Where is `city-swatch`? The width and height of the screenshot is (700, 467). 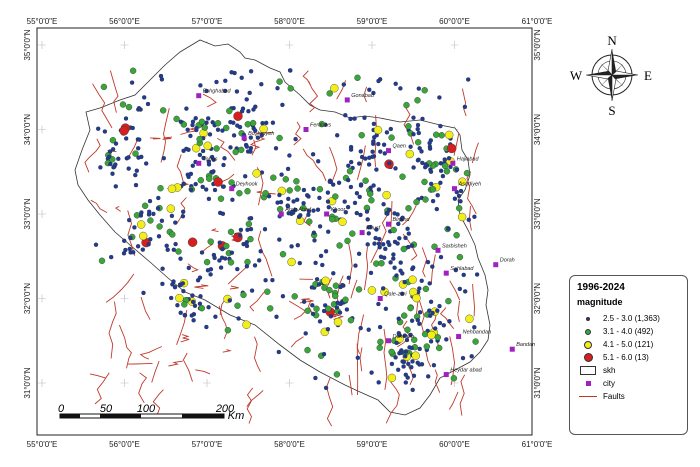
city-swatch is located at coordinates (588, 383).